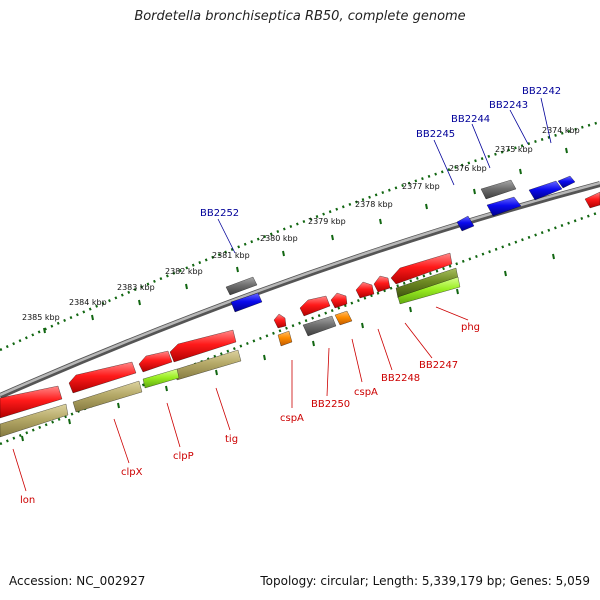 The image size is (600, 600). Describe the element at coordinates (421, 268) in the screenshot. I see `gene-phg` at that location.